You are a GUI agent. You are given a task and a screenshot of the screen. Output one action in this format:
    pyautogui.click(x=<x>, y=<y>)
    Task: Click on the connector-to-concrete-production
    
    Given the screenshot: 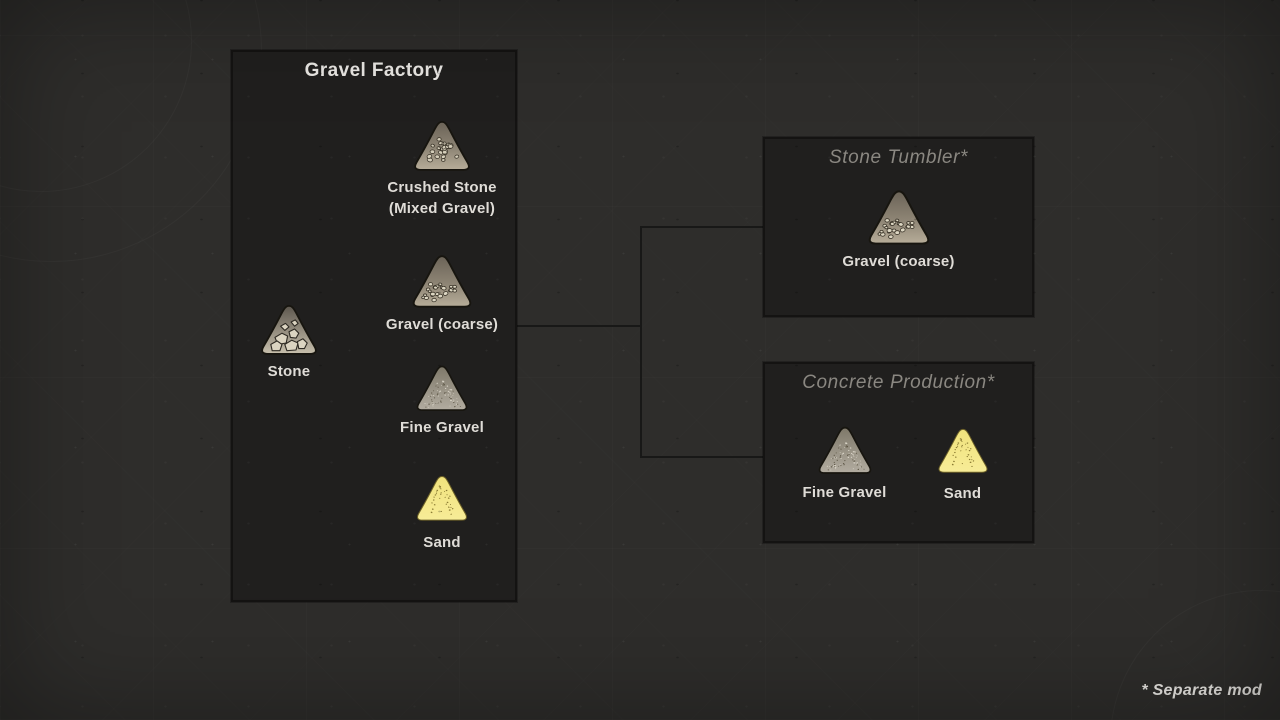 What is the action you would take?
    pyautogui.click(x=701, y=457)
    